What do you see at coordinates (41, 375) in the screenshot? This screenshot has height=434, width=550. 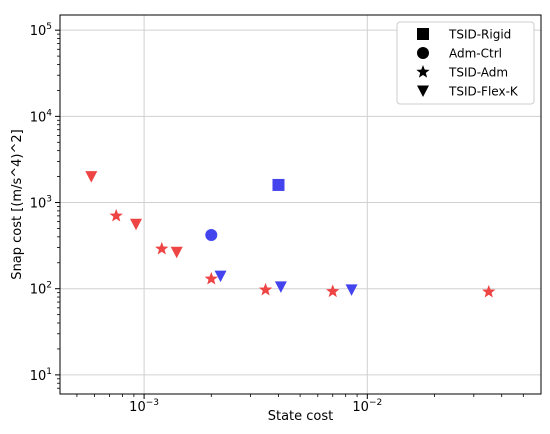 I see `y-tick-label: 10¹` at bounding box center [41, 375].